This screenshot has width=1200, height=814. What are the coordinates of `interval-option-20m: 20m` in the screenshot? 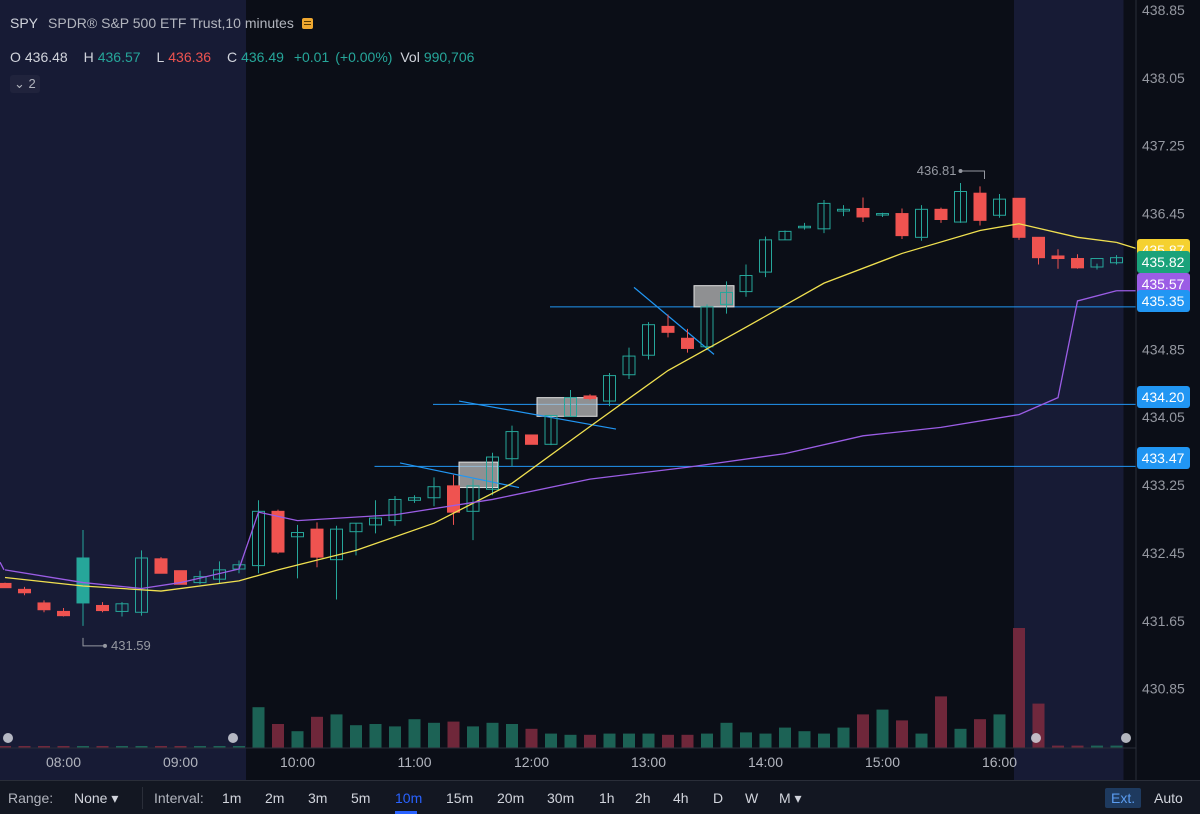 It's located at (511, 798).